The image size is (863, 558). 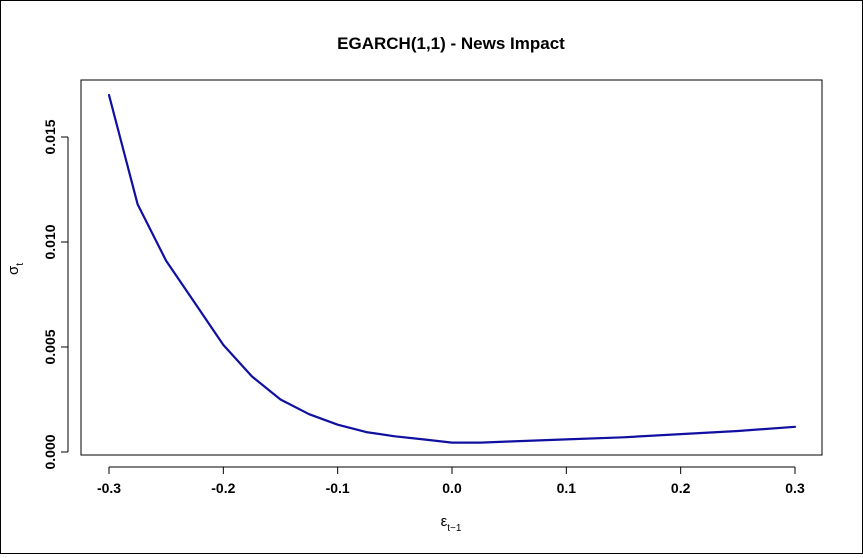 I want to click on y-tick-label: 0.000, so click(x=50, y=451).